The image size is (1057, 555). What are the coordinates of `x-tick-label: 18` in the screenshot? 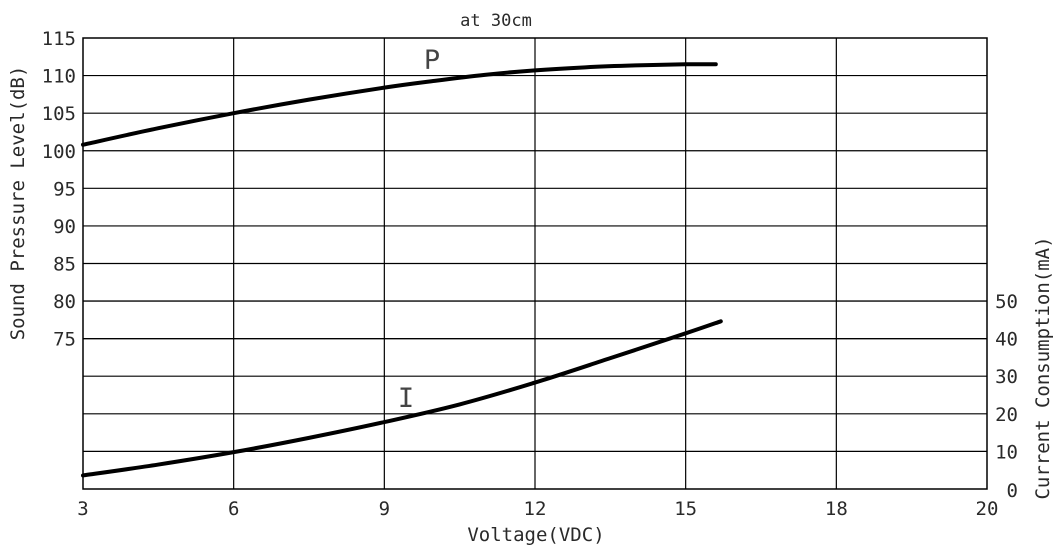 It's located at (836, 509).